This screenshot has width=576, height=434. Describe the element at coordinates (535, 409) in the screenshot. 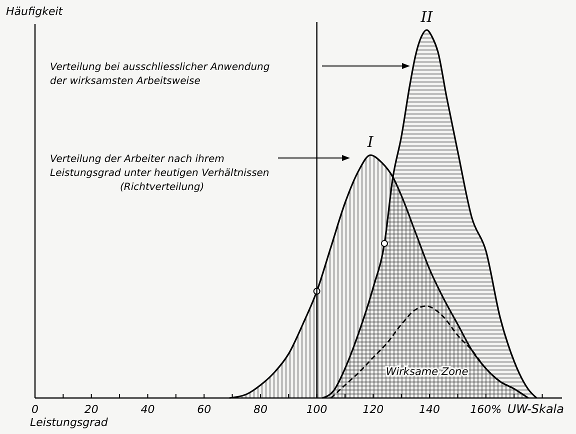

I see `text: UW-Skala` at that location.